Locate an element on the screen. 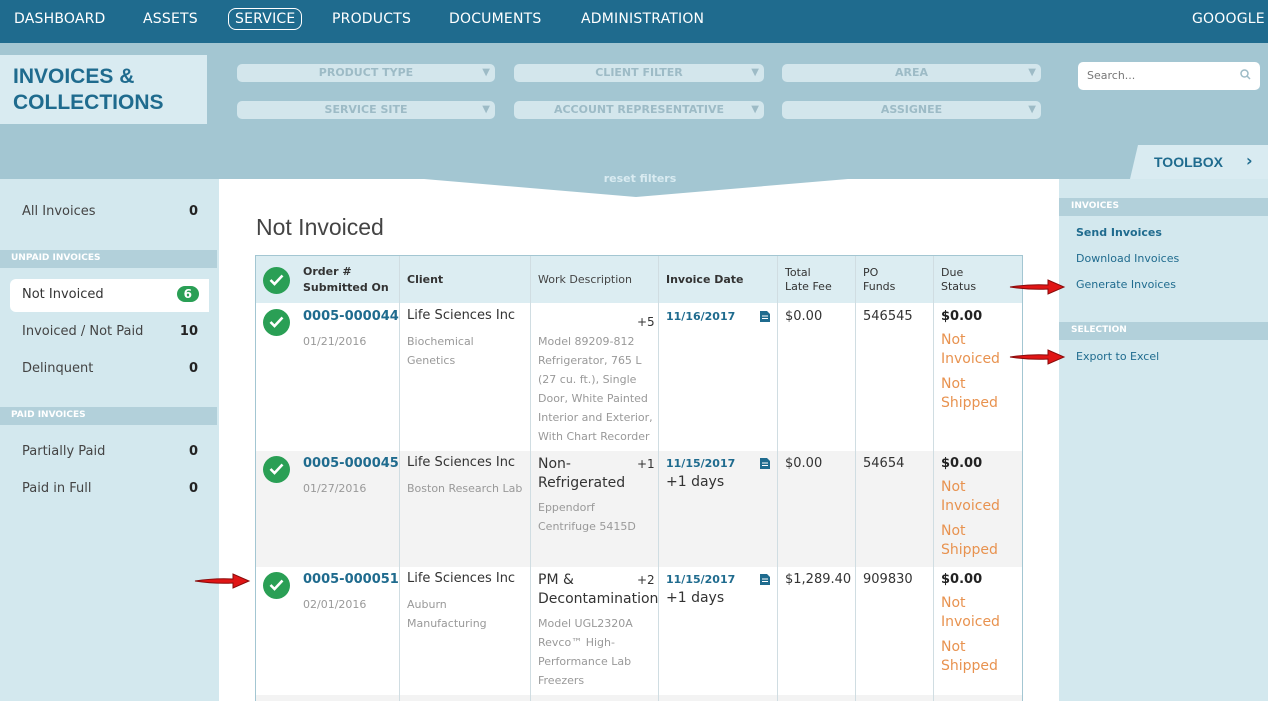 The image size is (1268, 701). filter-product-type: PRODUCT TYPE ▼ is located at coordinates (366, 73).